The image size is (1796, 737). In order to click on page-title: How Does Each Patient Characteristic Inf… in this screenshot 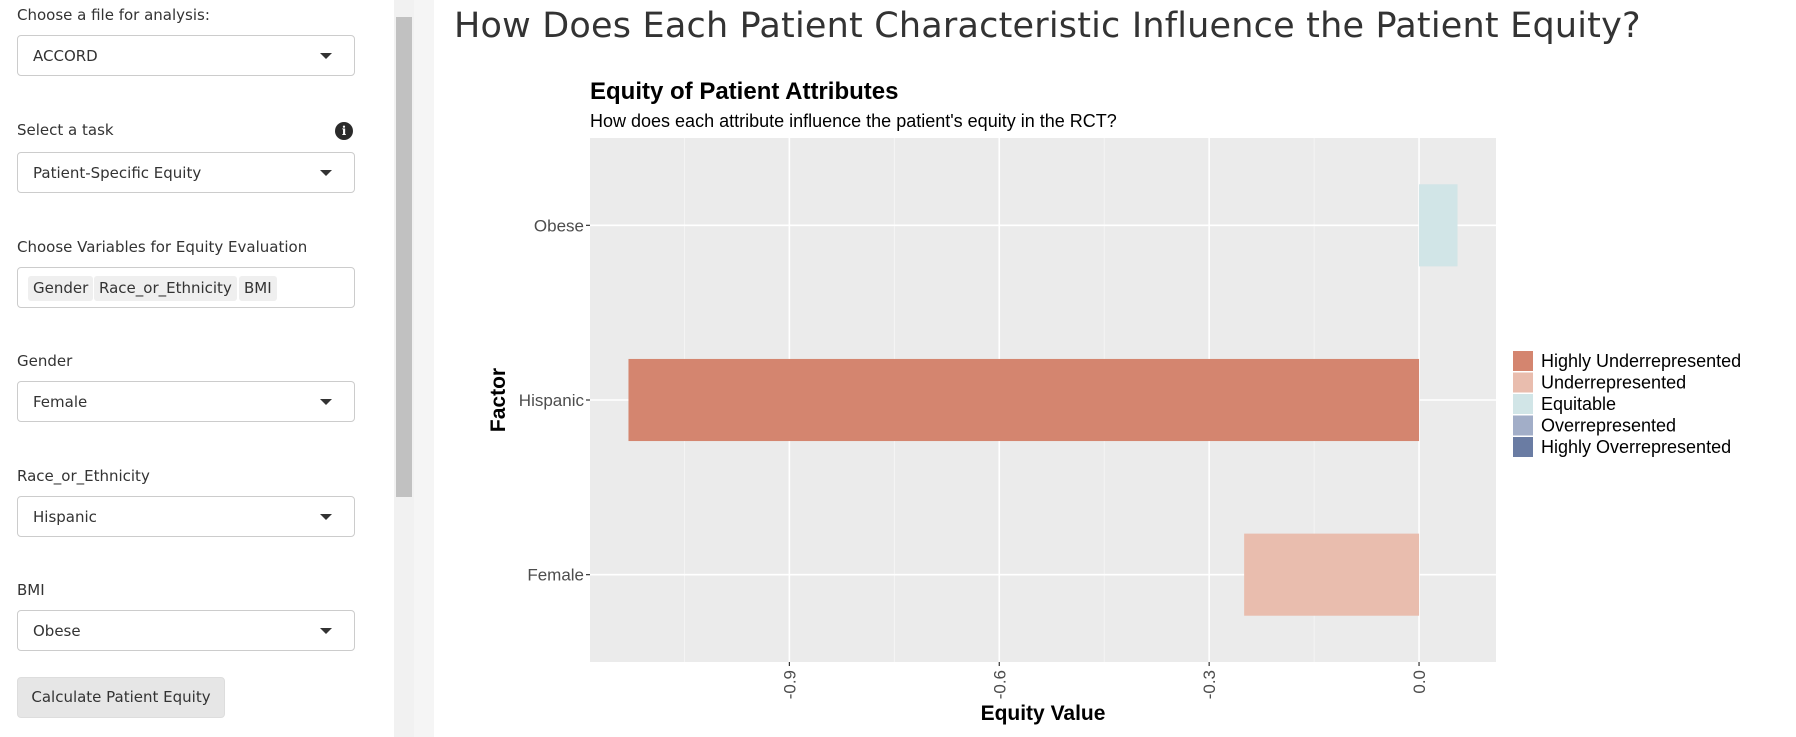, I will do `click(1047, 26)`.